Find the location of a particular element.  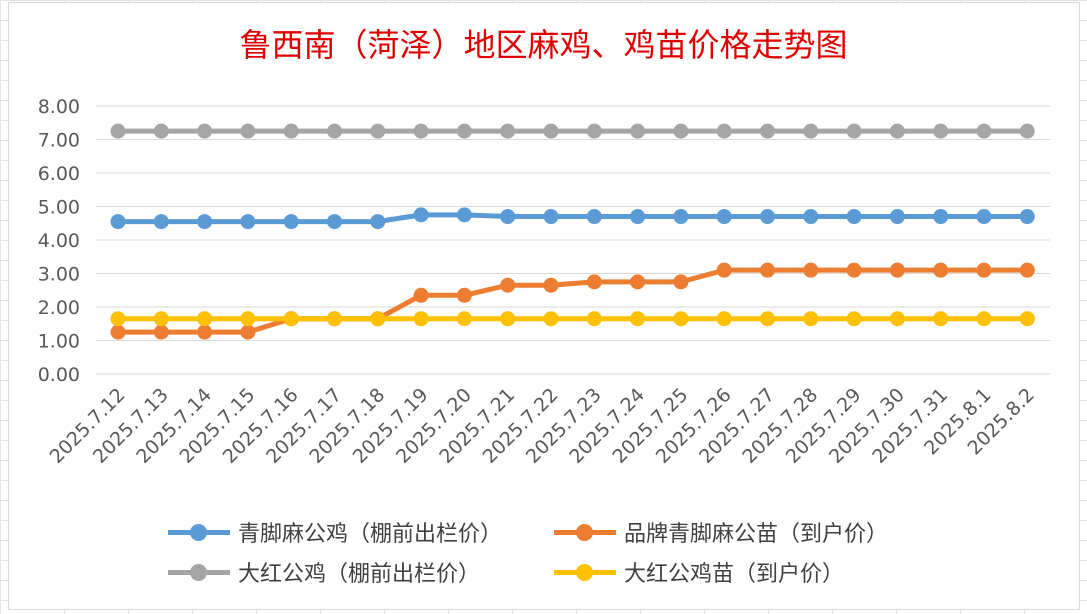

y-tick-label: 1.00 is located at coordinates (59, 342).